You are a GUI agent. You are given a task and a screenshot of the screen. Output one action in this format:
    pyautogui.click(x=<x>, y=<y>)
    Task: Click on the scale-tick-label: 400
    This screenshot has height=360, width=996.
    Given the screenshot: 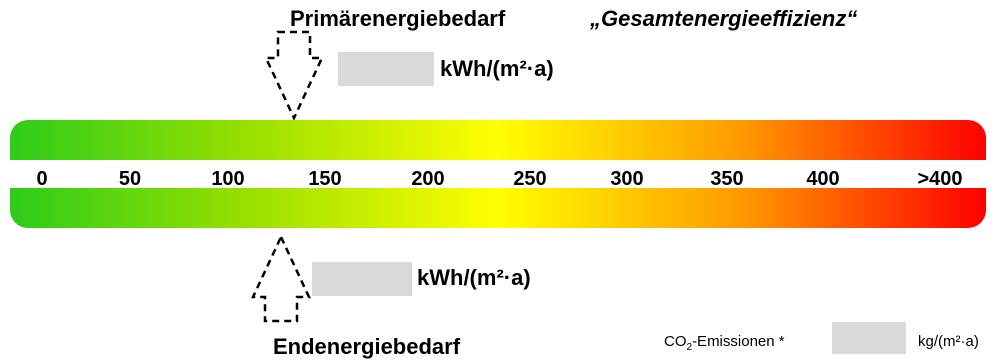 What is the action you would take?
    pyautogui.click(x=823, y=179)
    